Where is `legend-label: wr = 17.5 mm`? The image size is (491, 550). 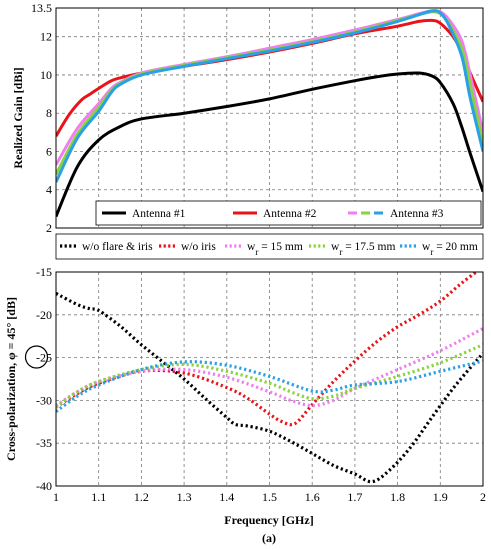 legend-label: wr = 17.5 mm is located at coordinates (363, 249).